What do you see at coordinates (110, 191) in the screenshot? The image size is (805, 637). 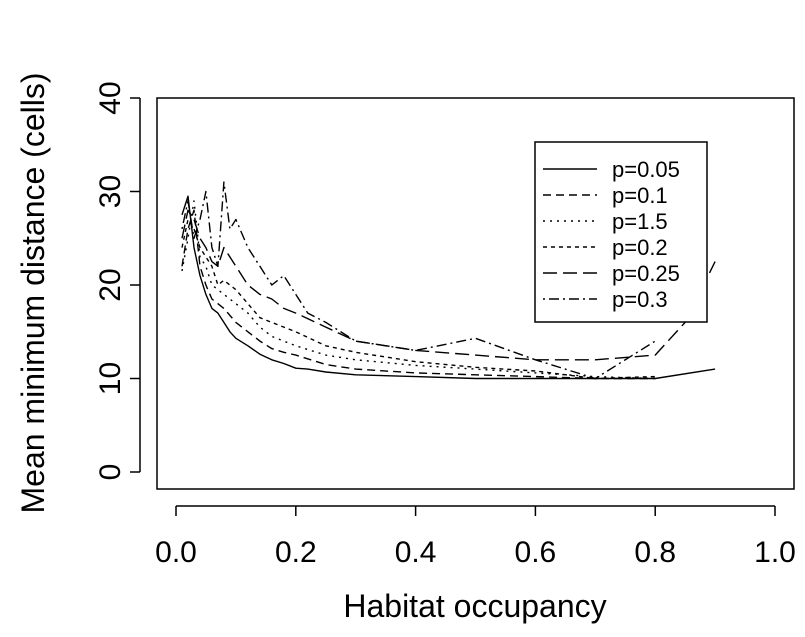 I see `y-tick-label: 30` at bounding box center [110, 191].